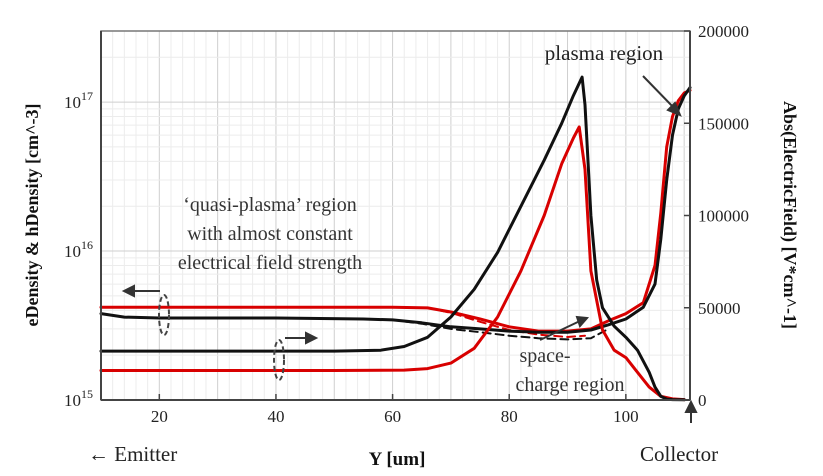 The height and width of the screenshot is (476, 823). What do you see at coordinates (312, 338) in the screenshot?
I see `arrowhead-right-axis` at bounding box center [312, 338].